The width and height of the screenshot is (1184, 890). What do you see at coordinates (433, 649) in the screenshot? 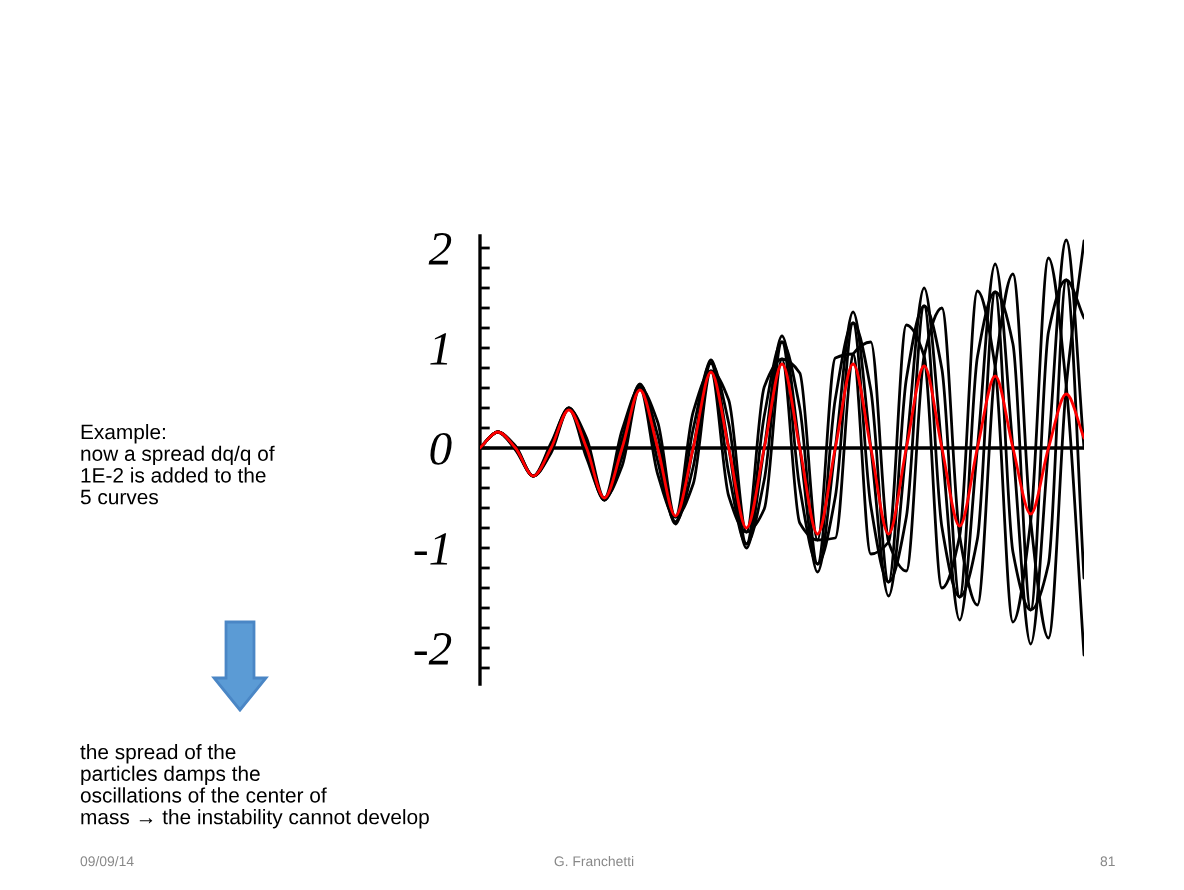
I see `y-tick-label: -2` at bounding box center [433, 649].